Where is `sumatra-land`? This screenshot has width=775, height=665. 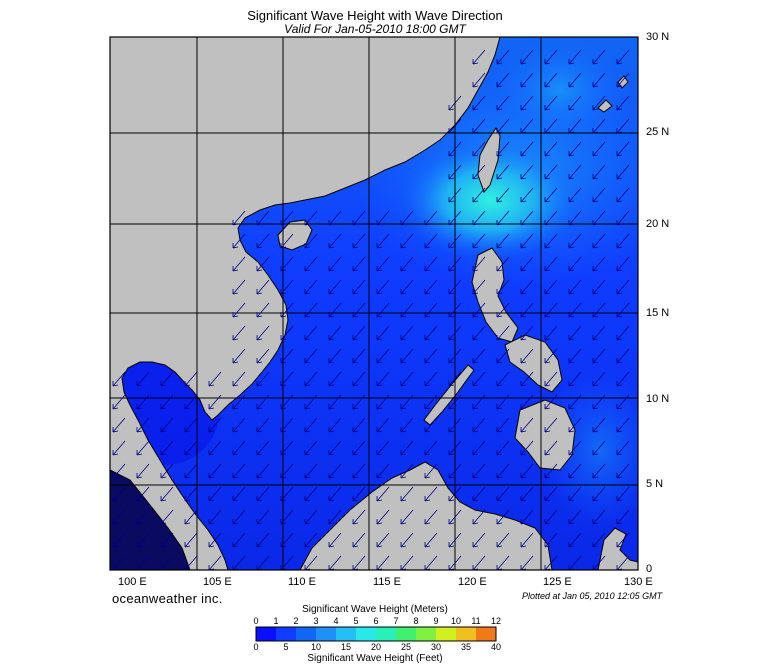 sumatra-land is located at coordinates (150, 519).